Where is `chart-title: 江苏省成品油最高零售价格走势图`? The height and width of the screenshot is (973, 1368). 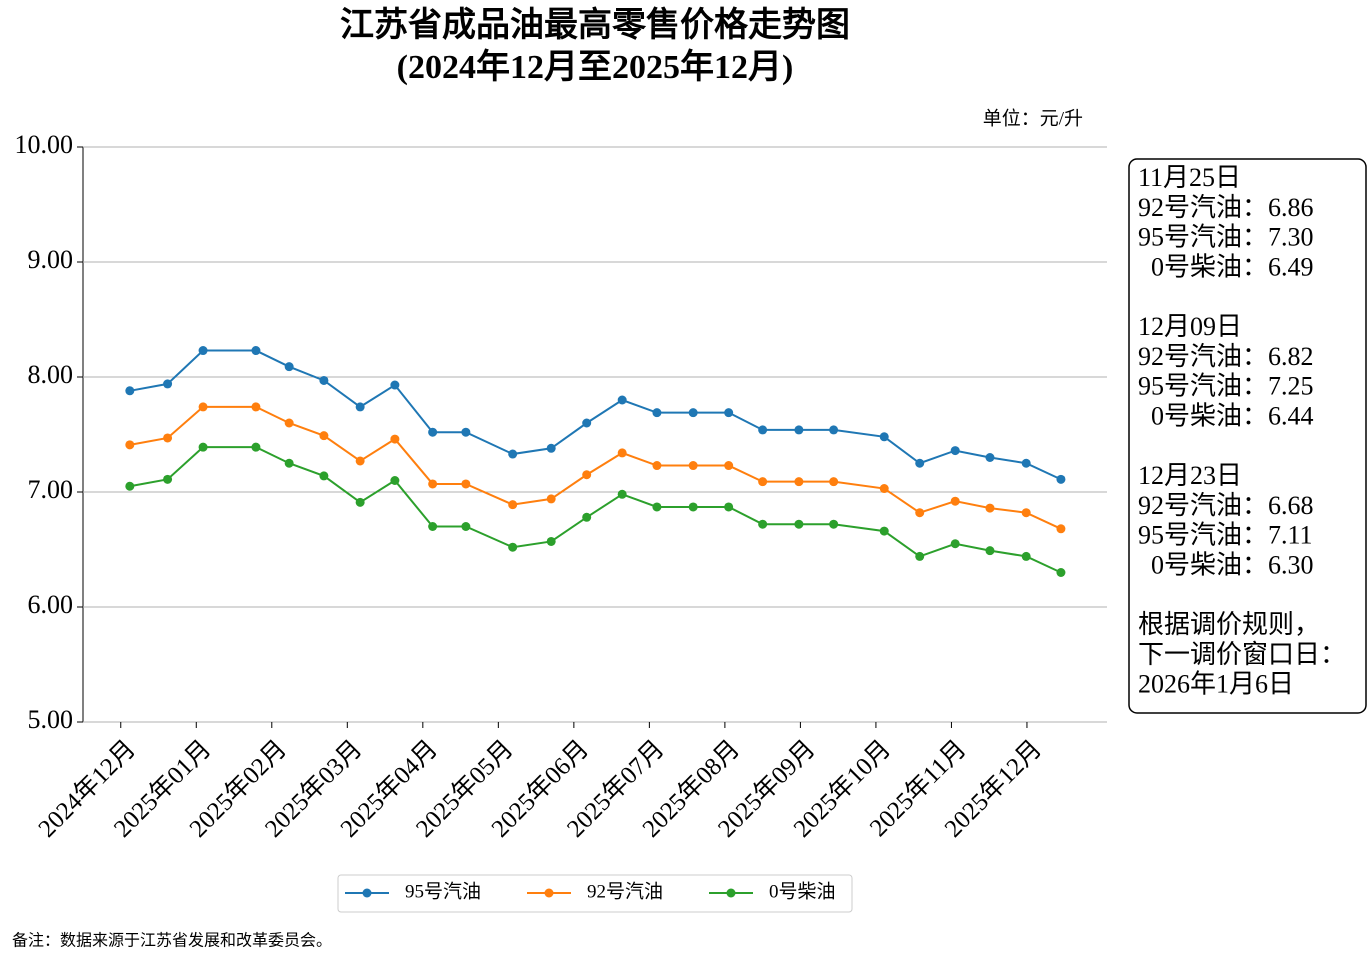
chart-title: 江苏省成品油最高零售价格走势图 is located at coordinates (595, 25).